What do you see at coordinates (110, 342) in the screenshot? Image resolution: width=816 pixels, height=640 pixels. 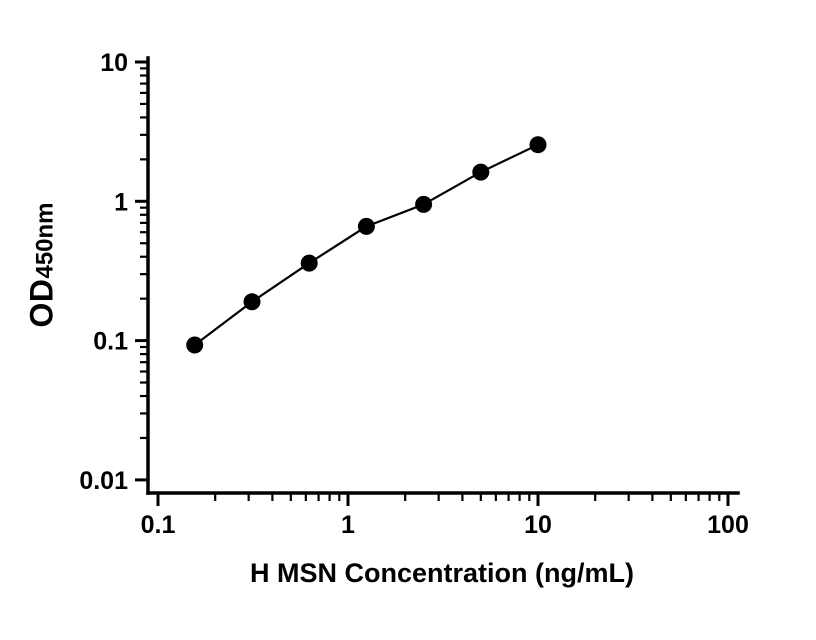 I see `y-tick-label: 0.1` at bounding box center [110, 342].